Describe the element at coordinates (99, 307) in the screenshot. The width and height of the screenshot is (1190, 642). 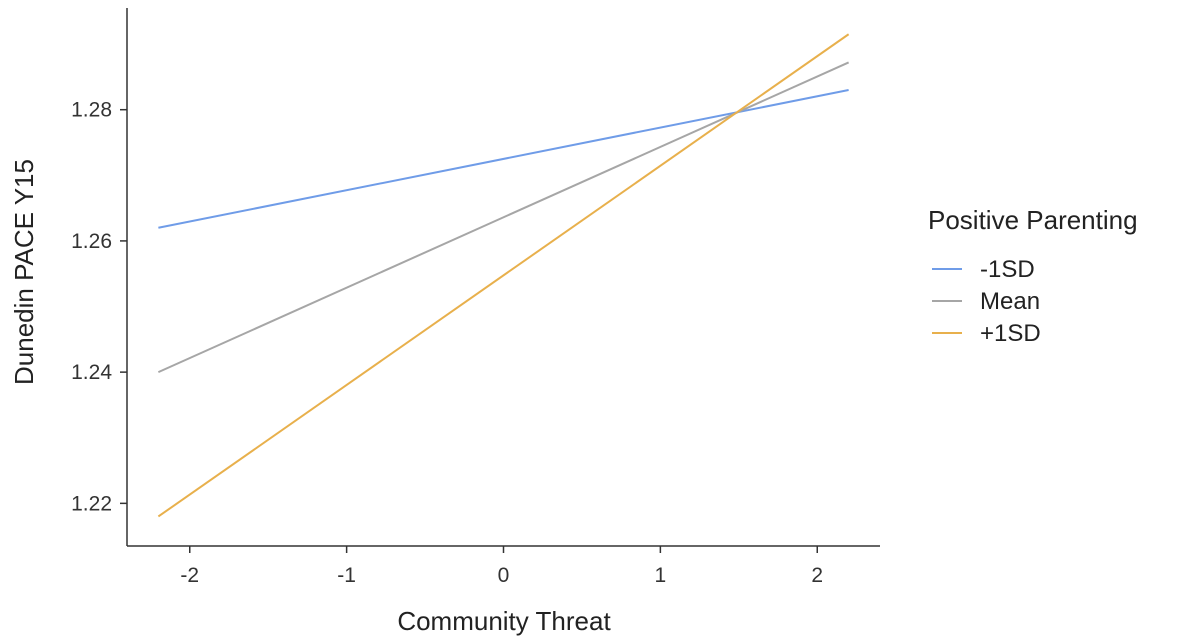
I see `y-axis-ticks: 1.22 1.24 1.26 1.28` at that location.